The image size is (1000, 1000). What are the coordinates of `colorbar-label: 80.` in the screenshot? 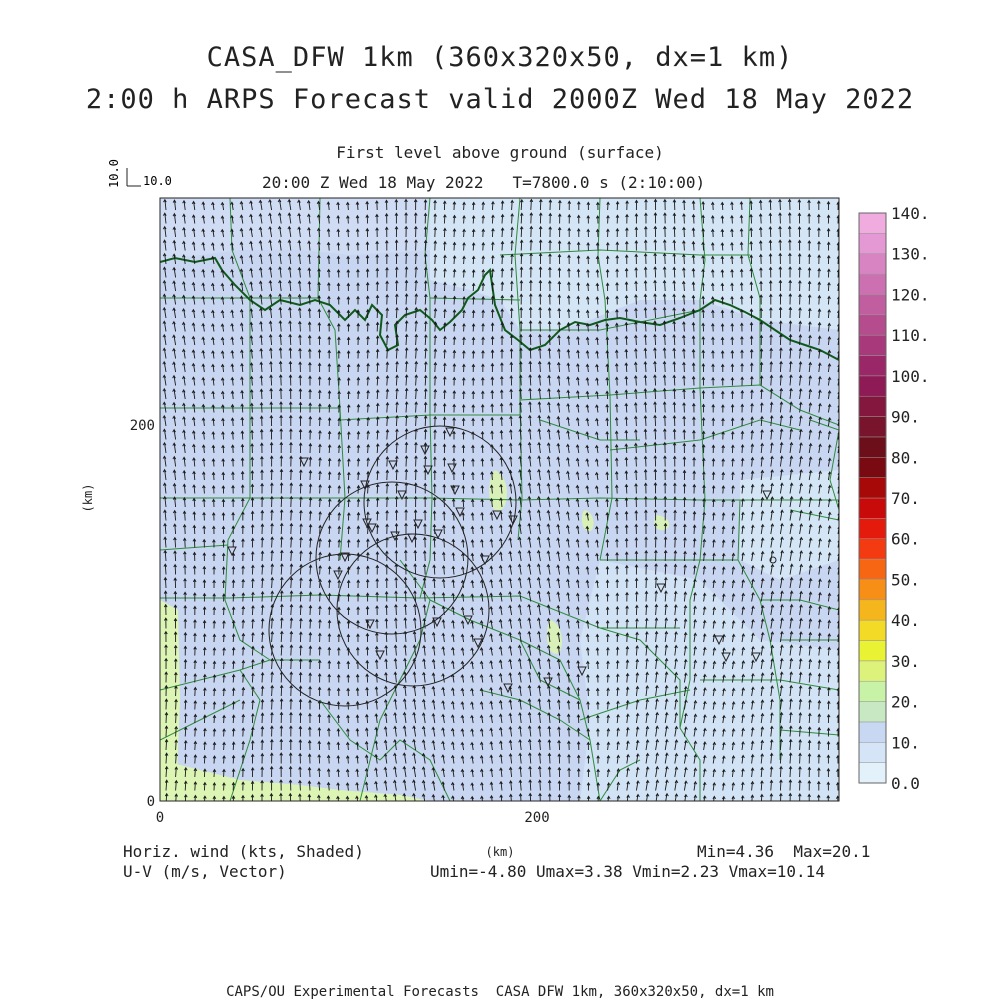 It's located at (905, 457).